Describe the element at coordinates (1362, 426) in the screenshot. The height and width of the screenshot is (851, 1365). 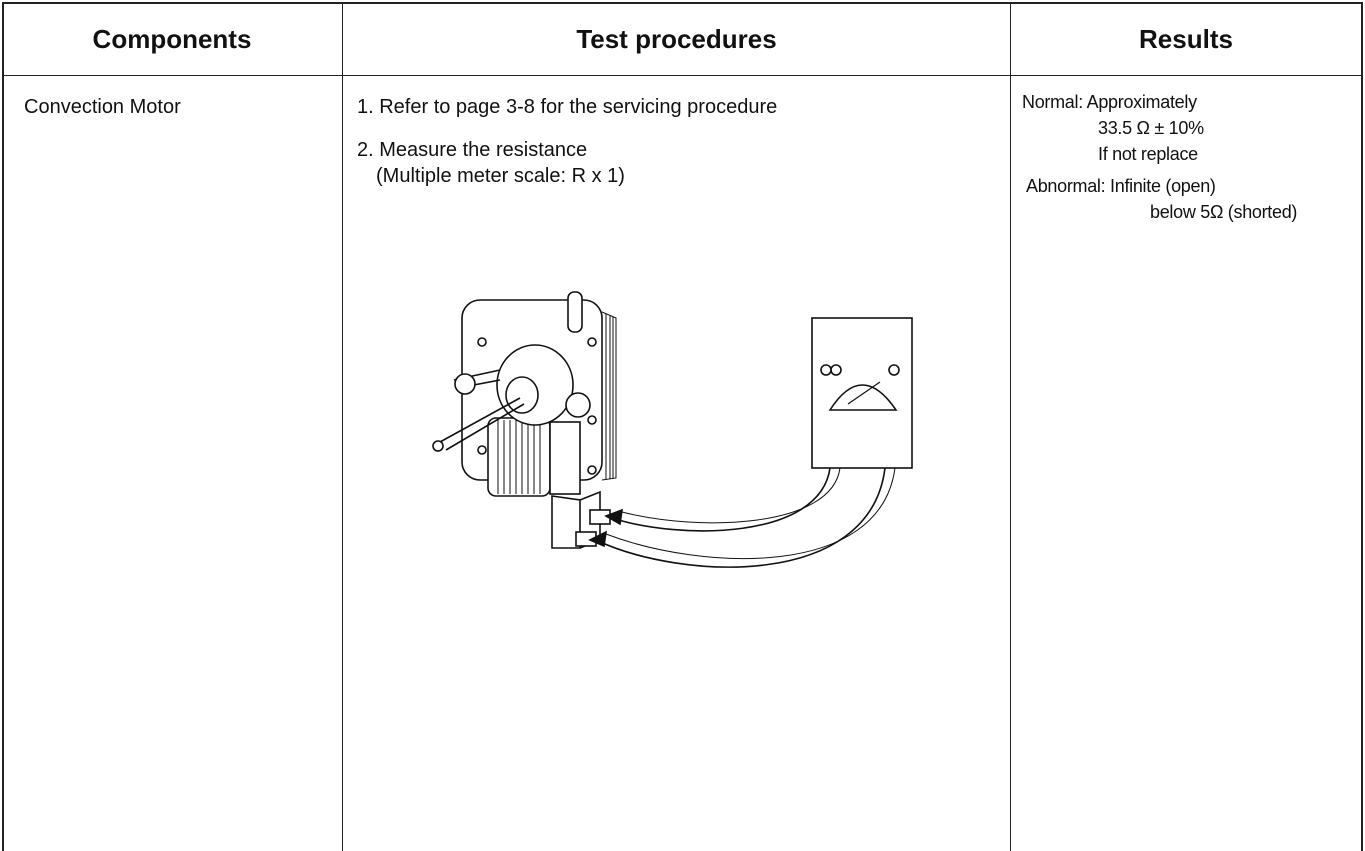
I see `border-right` at that location.